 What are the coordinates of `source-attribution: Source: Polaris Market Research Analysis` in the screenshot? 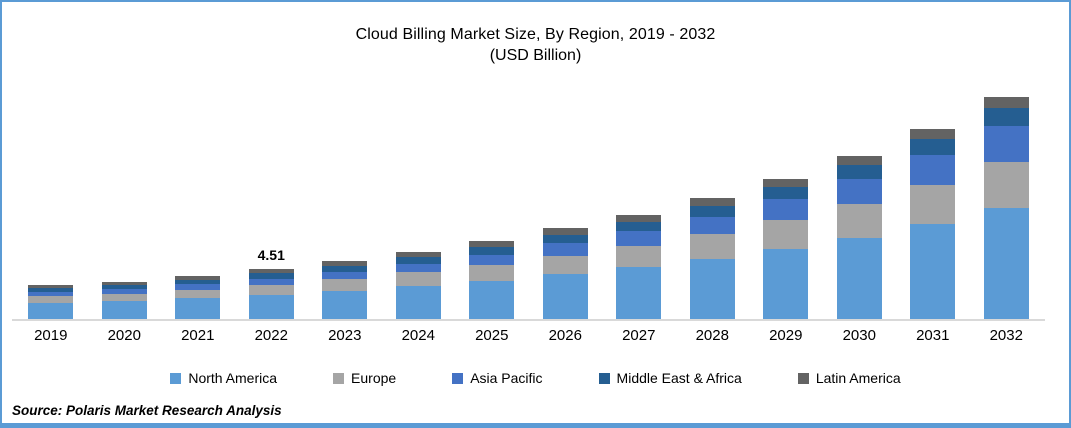 It's located at (147, 410).